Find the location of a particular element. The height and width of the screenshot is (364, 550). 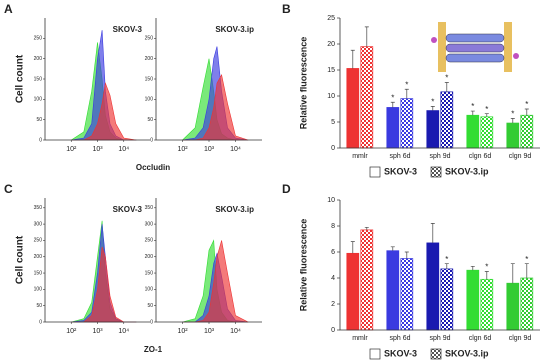

panel-label: D is located at coordinates (286, 189).